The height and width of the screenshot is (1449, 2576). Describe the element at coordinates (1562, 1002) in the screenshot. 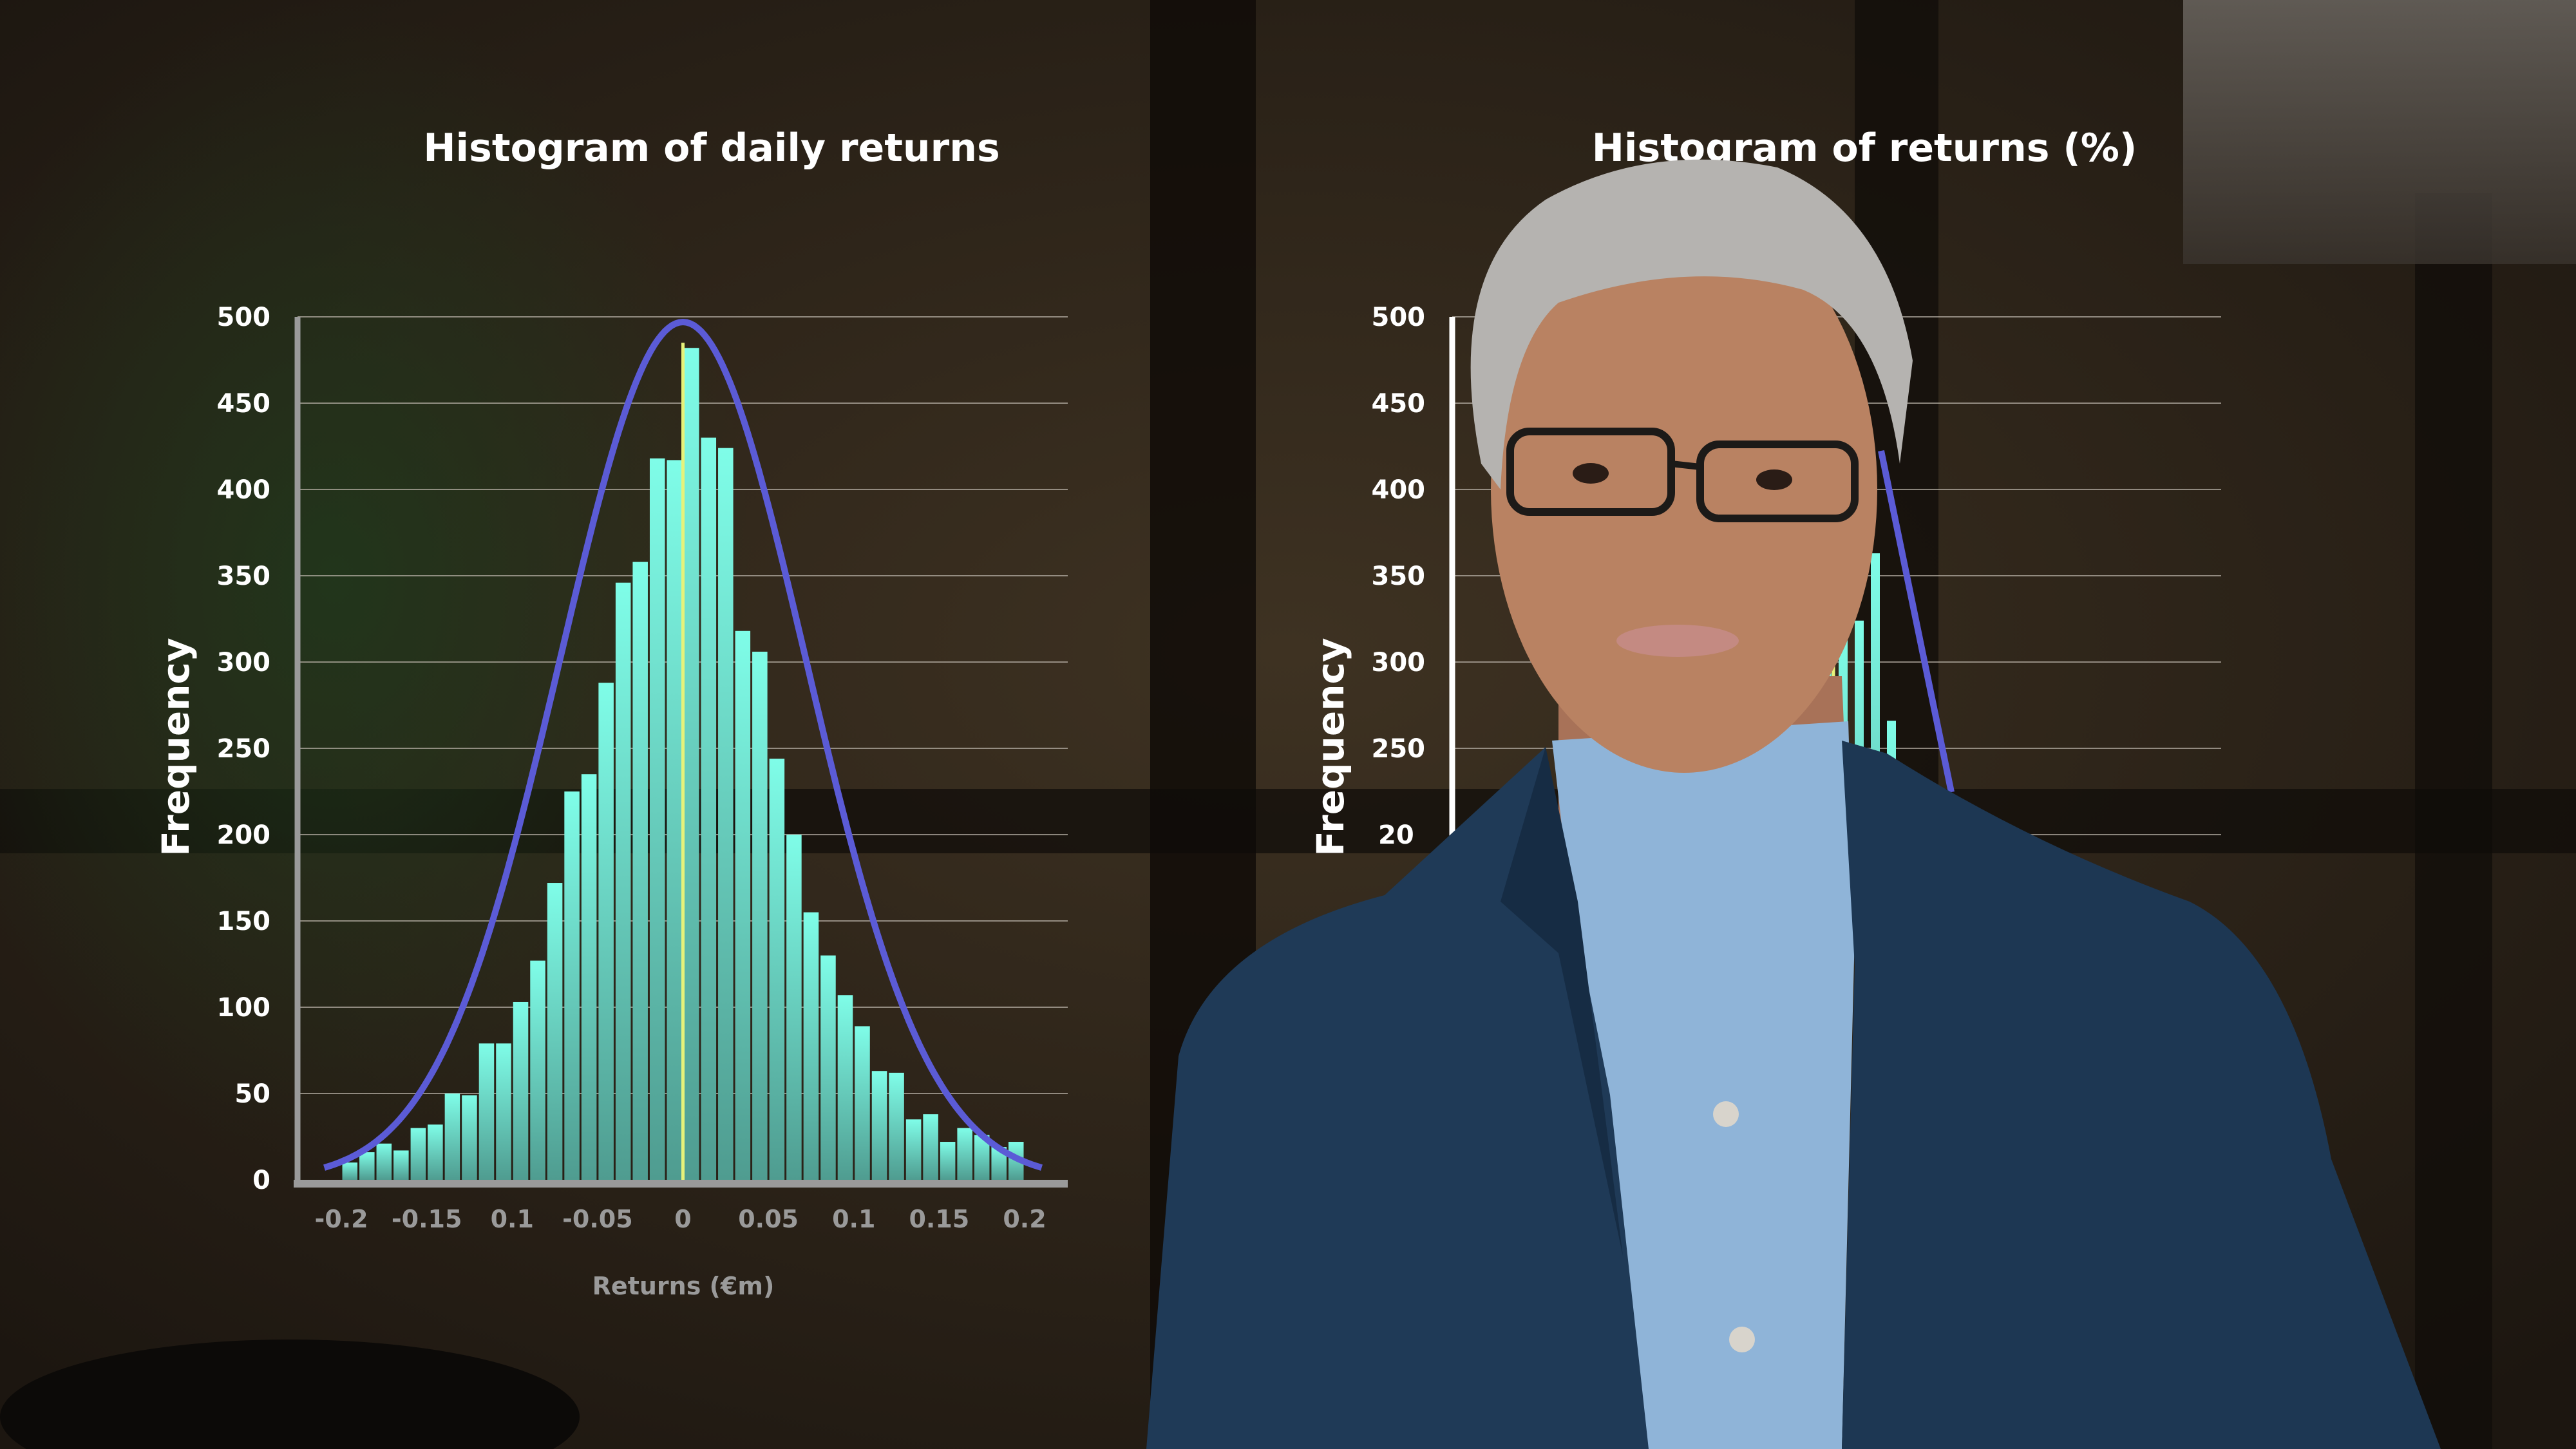

I see `presenter-lapel` at that location.